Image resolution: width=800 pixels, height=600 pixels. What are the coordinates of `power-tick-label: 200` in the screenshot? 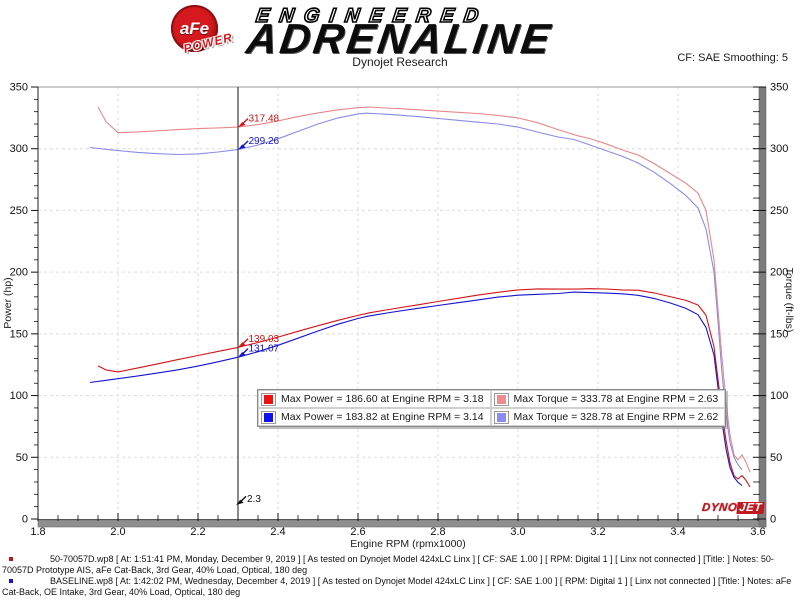 It's located at (19, 273).